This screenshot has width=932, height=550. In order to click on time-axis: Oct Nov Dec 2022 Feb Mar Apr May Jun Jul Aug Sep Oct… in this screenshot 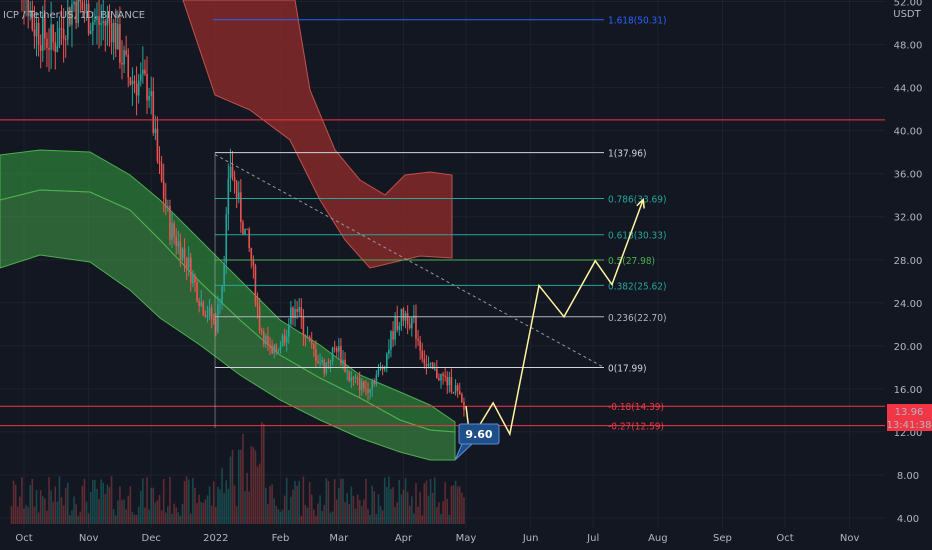, I will do `click(466, 539)`.